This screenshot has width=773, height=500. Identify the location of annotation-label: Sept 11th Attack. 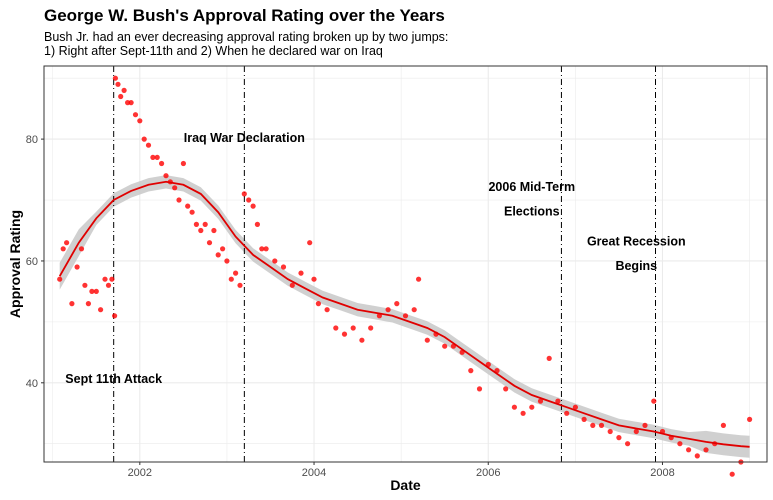
(113, 379).